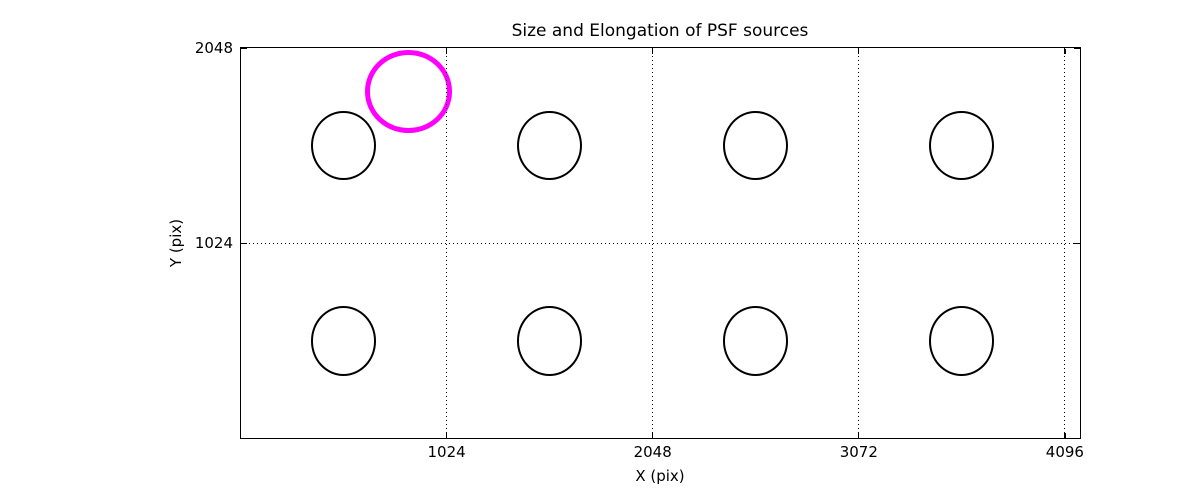 The image size is (1200, 490). What do you see at coordinates (213, 243) in the screenshot?
I see `y-tick-label: 1024` at bounding box center [213, 243].